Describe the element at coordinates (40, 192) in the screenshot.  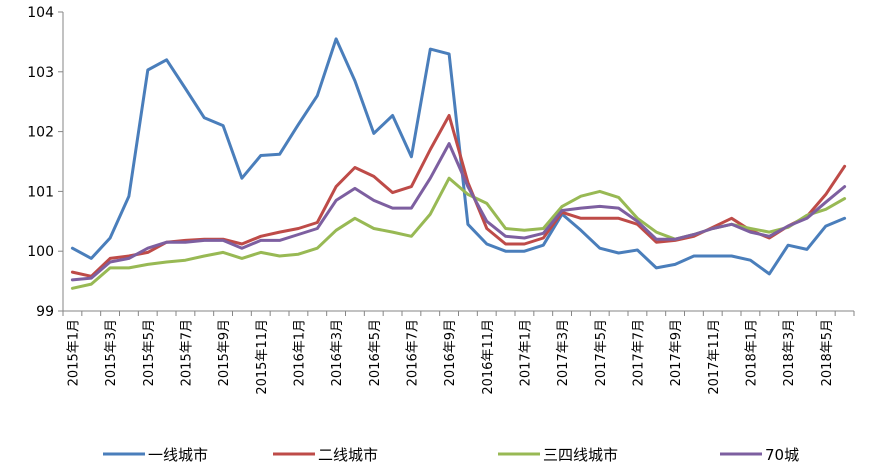
I see `y-tick-label: 101` at that location.